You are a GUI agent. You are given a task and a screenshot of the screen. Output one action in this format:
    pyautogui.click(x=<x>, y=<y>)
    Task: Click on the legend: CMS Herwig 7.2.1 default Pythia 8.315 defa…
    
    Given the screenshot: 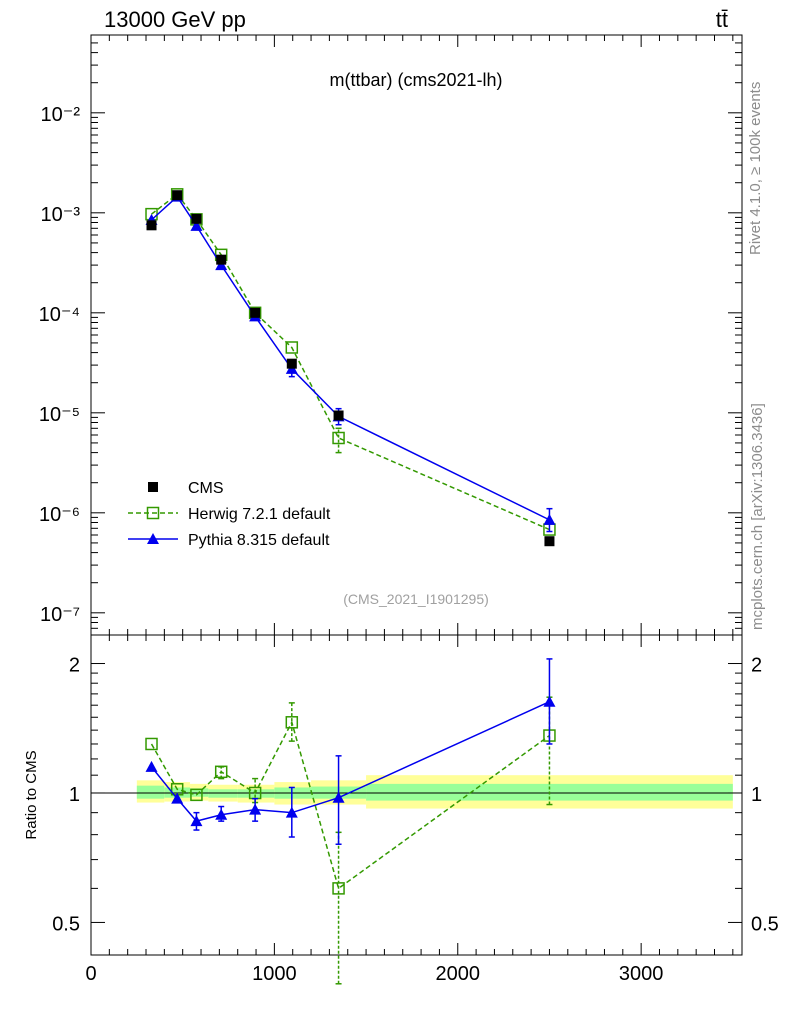 What is the action you would take?
    pyautogui.click(x=229, y=514)
    